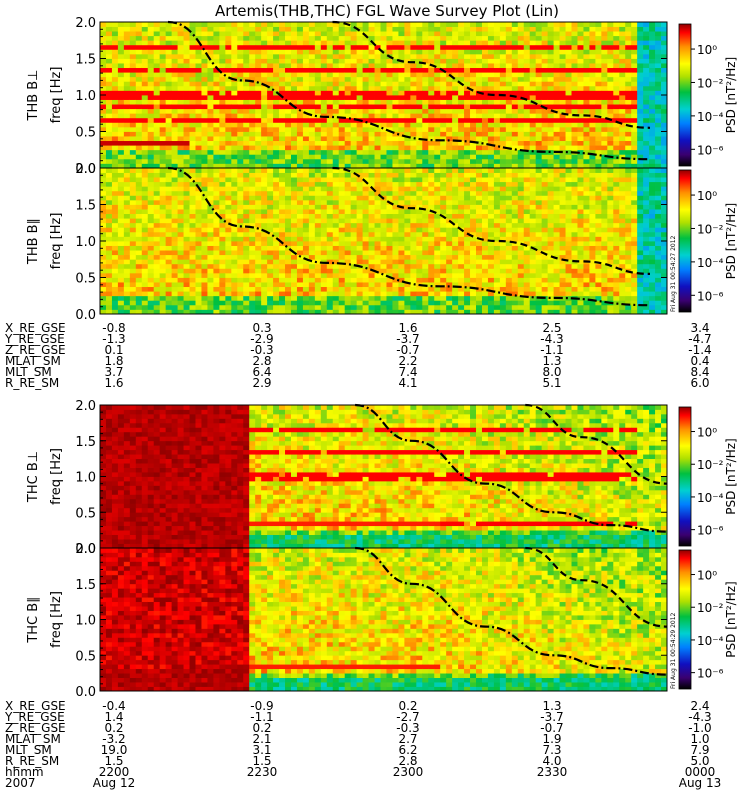  I want to click on ephem-value: -3.7, so click(407, 339).